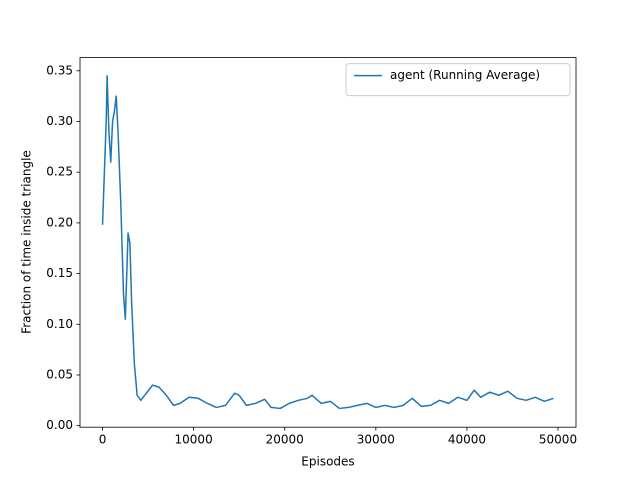 This screenshot has height=484, width=640. I want to click on x-axis-label: Episodes, so click(327, 462).